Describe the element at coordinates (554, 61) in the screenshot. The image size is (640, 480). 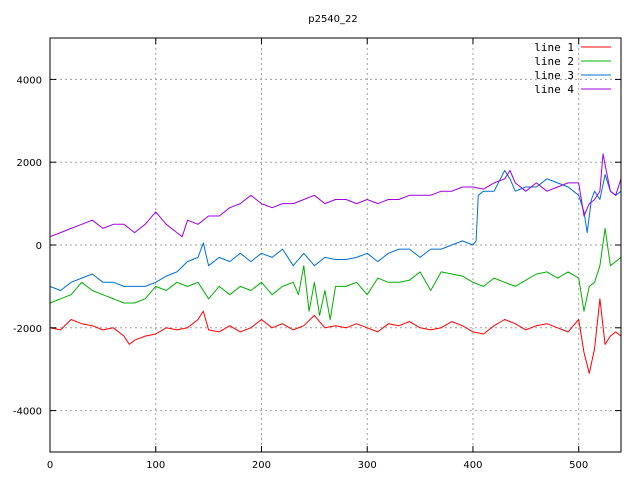
I see `legend-label-2: line 2` at that location.